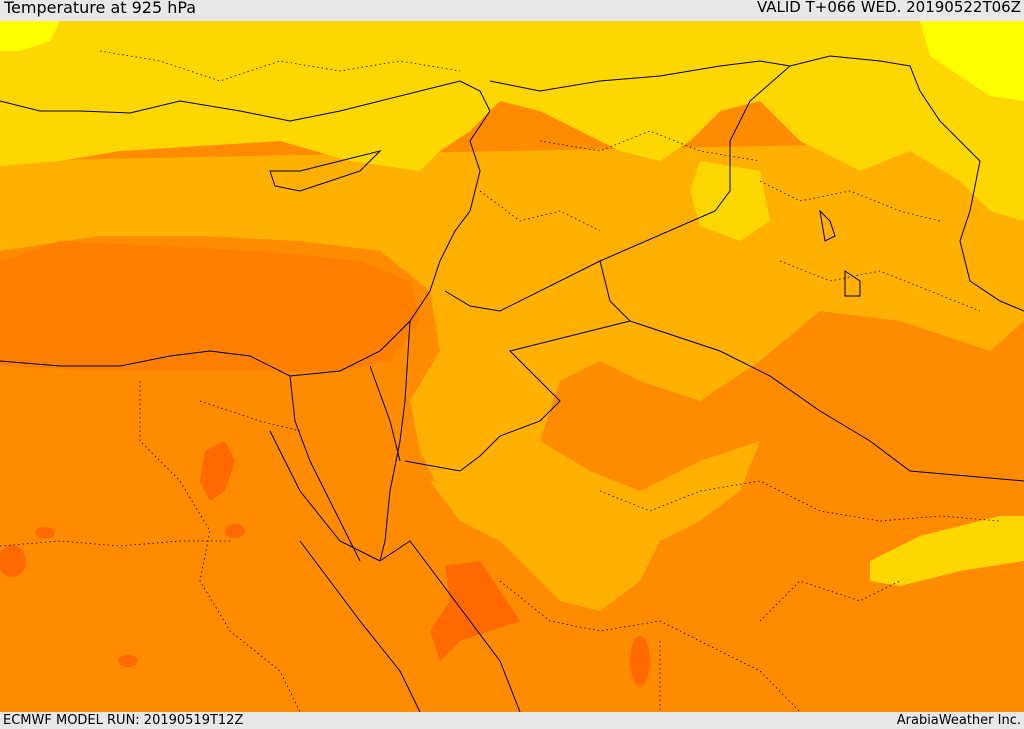 The width and height of the screenshot is (1024, 729). I want to click on valid-time: VALID T+066 WED. 20190522T06Z, so click(888, 8).